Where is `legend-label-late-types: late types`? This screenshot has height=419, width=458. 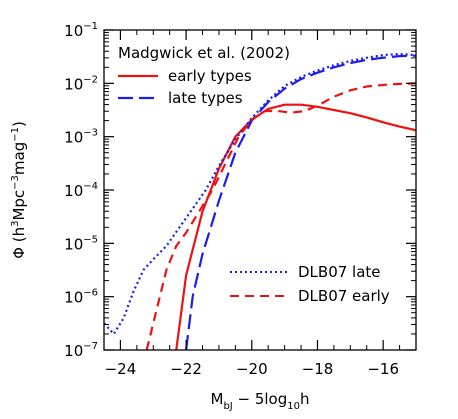 legend-label-late-types: late types is located at coordinates (205, 98).